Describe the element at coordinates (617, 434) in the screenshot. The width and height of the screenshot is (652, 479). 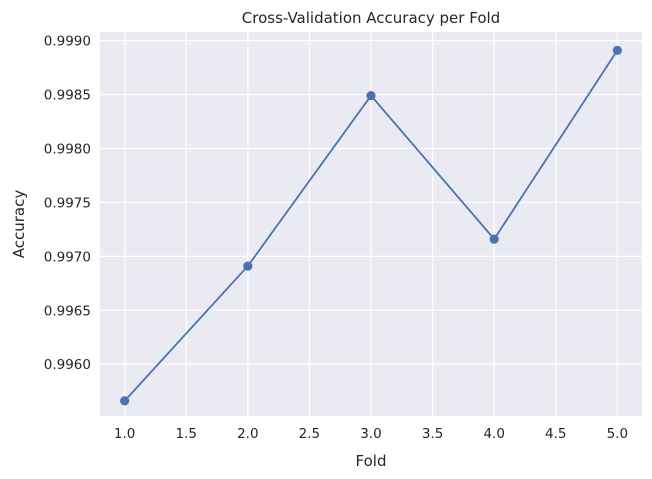
I see `x-tick-label: 5.0` at that location.